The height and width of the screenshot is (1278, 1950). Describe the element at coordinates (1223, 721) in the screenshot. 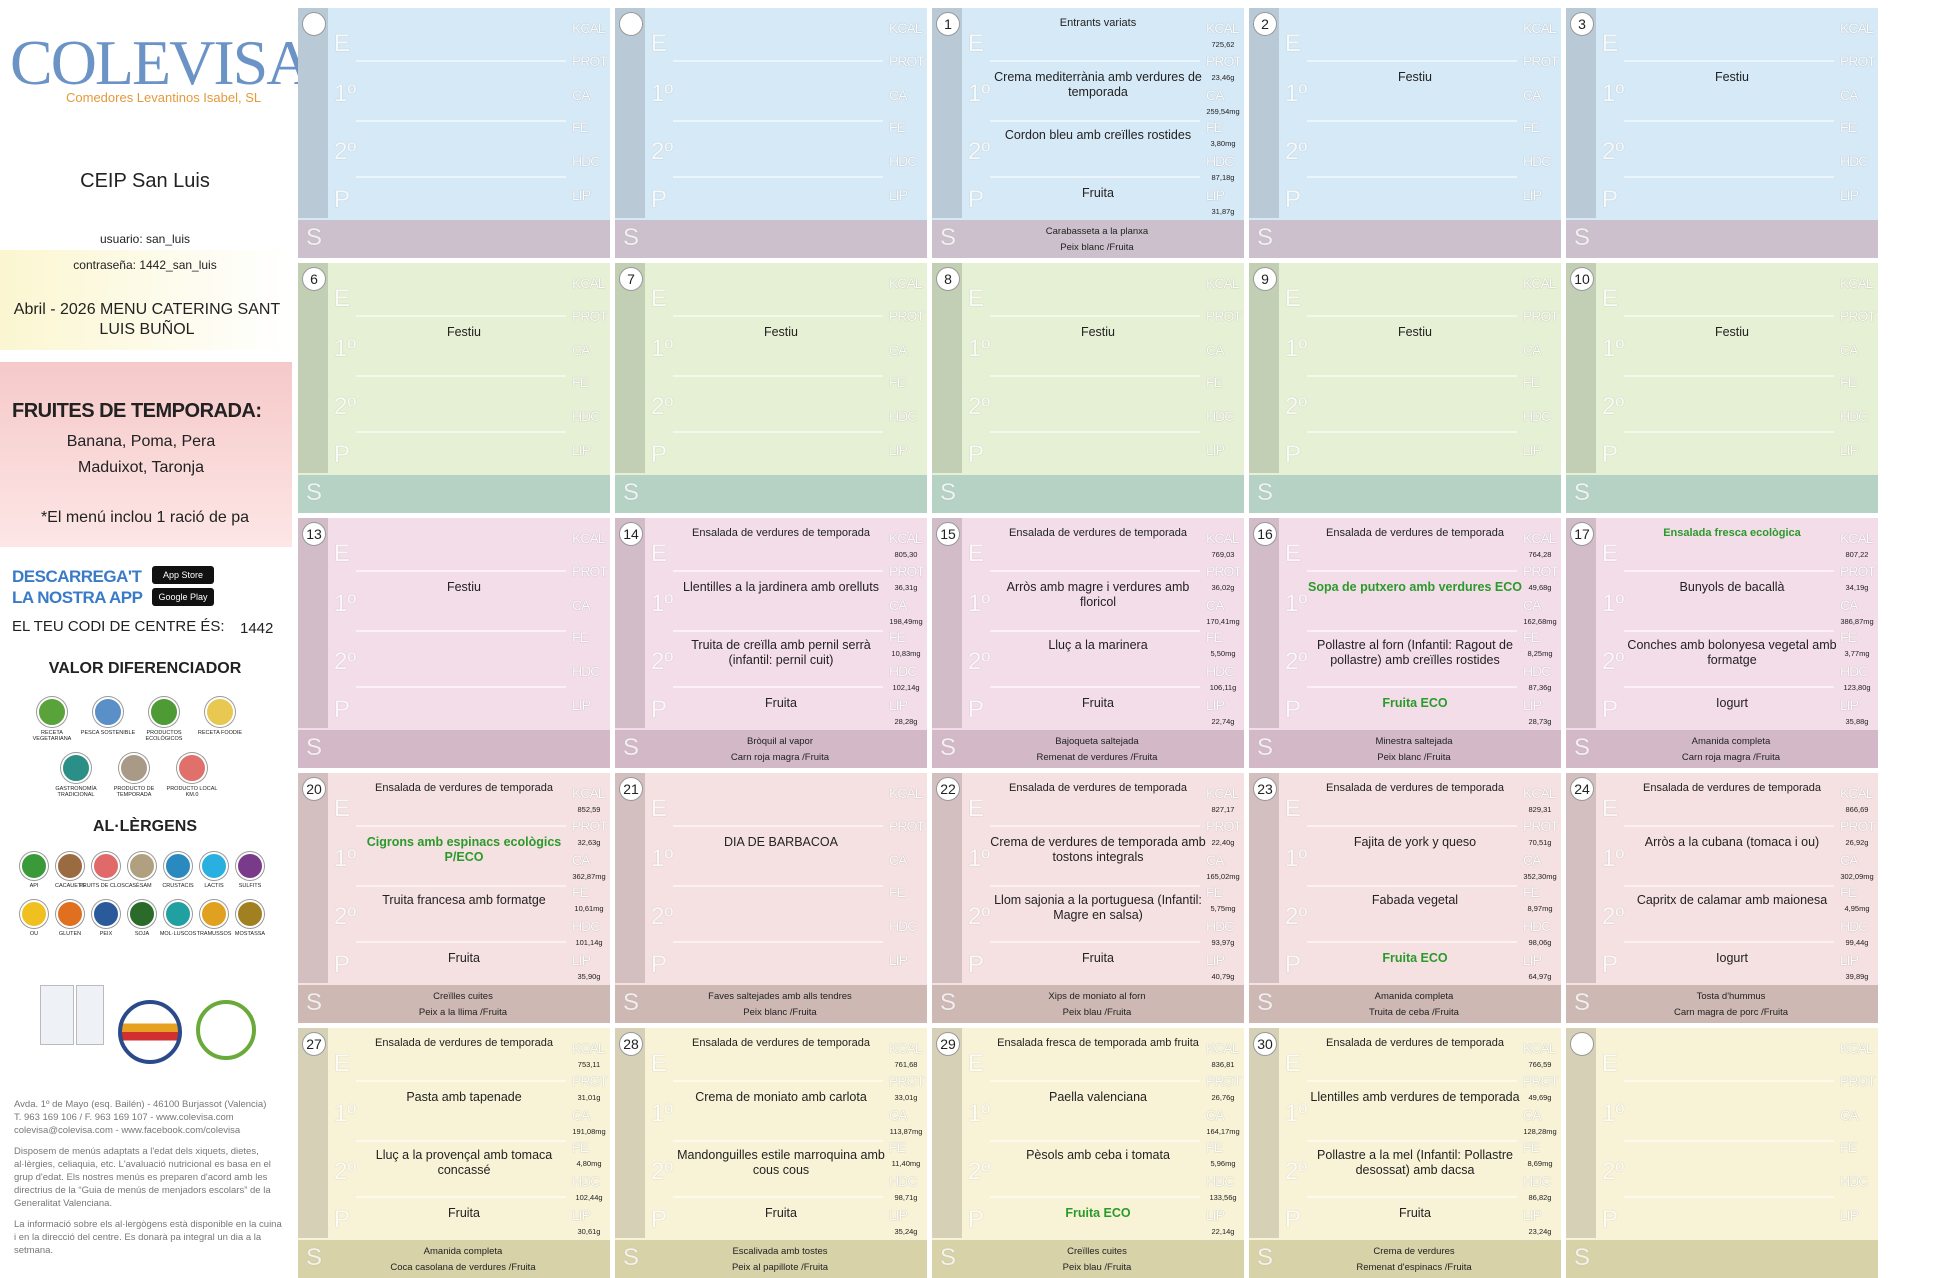

I see `nutrient-value: 22,74g` at that location.